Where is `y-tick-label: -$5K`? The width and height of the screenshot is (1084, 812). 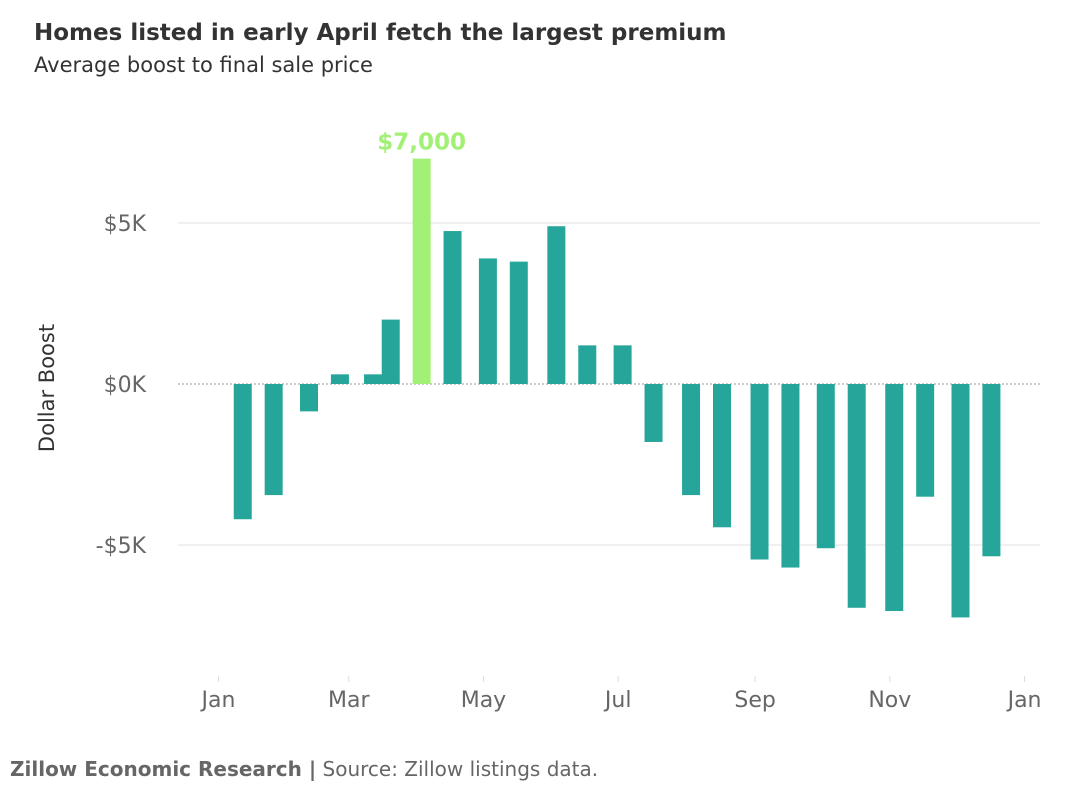
y-tick-label: -$5K is located at coordinates (121, 546).